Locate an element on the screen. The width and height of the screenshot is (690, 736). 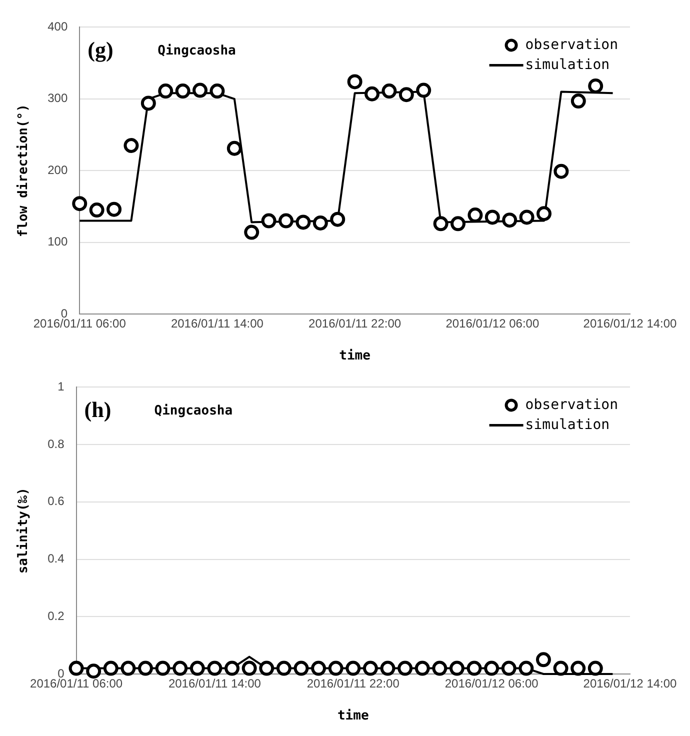
annotation: (h) is located at coordinates (98, 409).